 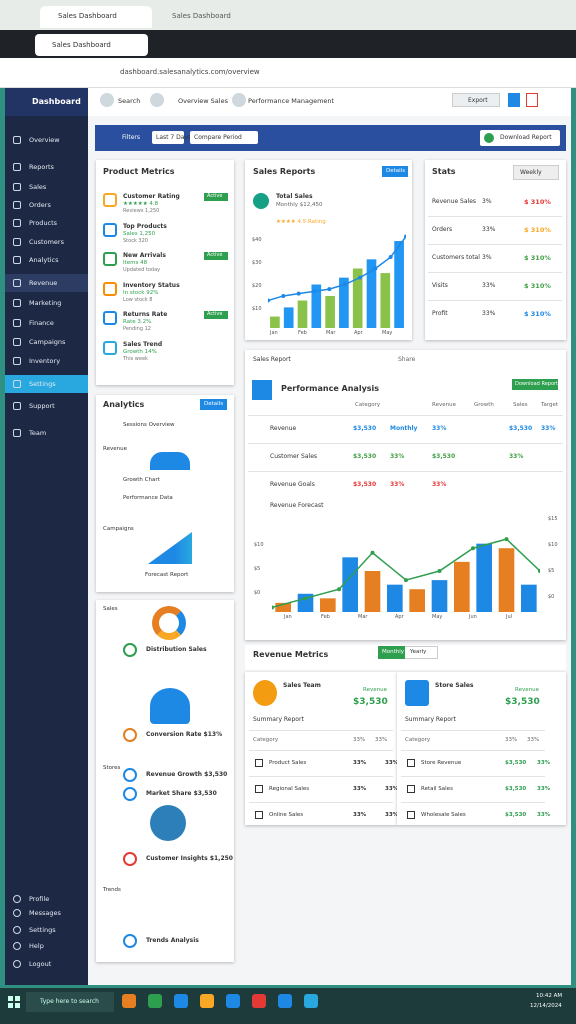 I want to click on nav-item: Sales, so click(x=38, y=187).